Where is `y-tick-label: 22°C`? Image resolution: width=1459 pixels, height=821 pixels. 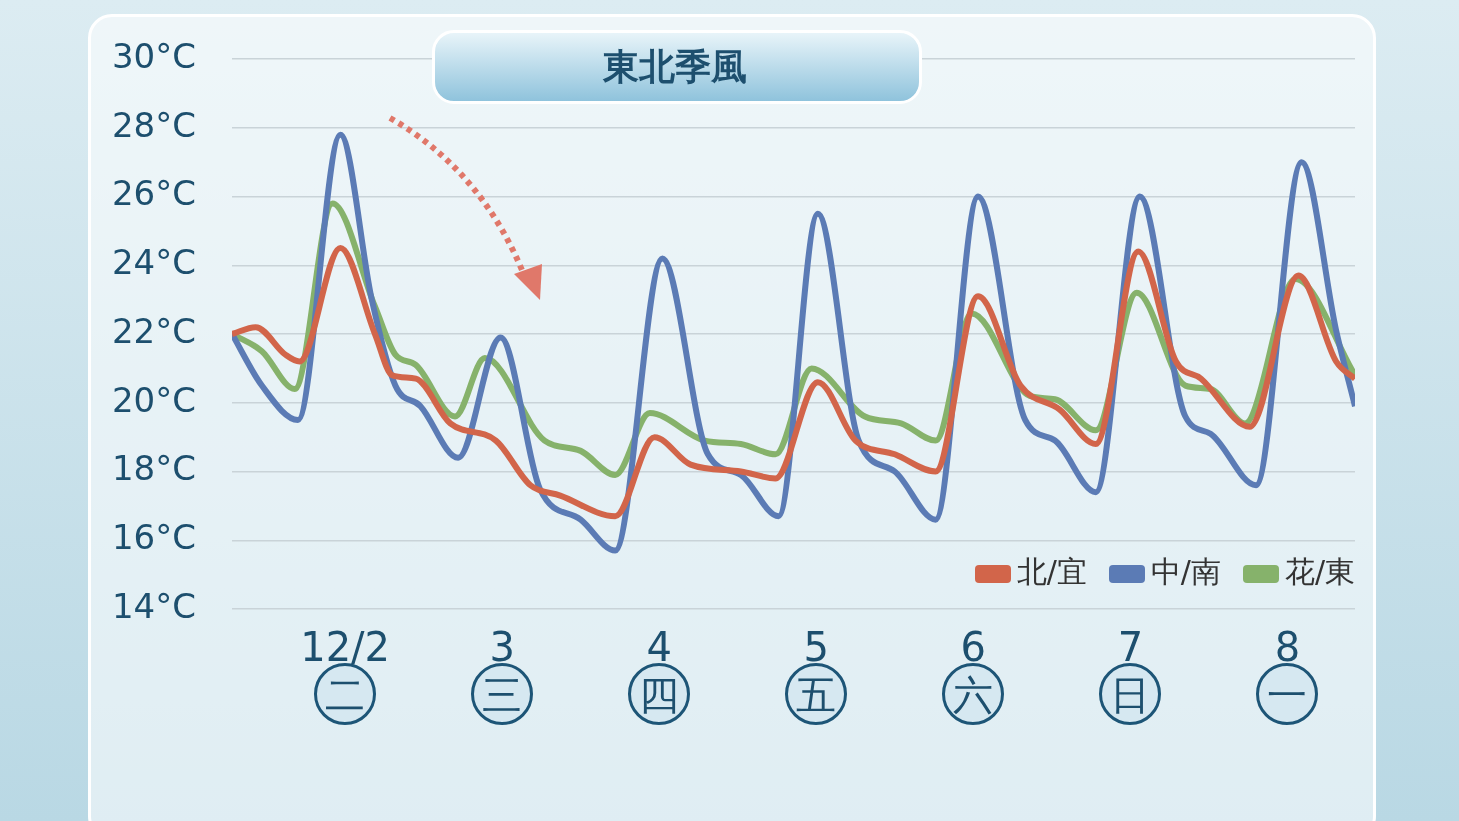 y-tick-label: 22°C is located at coordinates (153, 330).